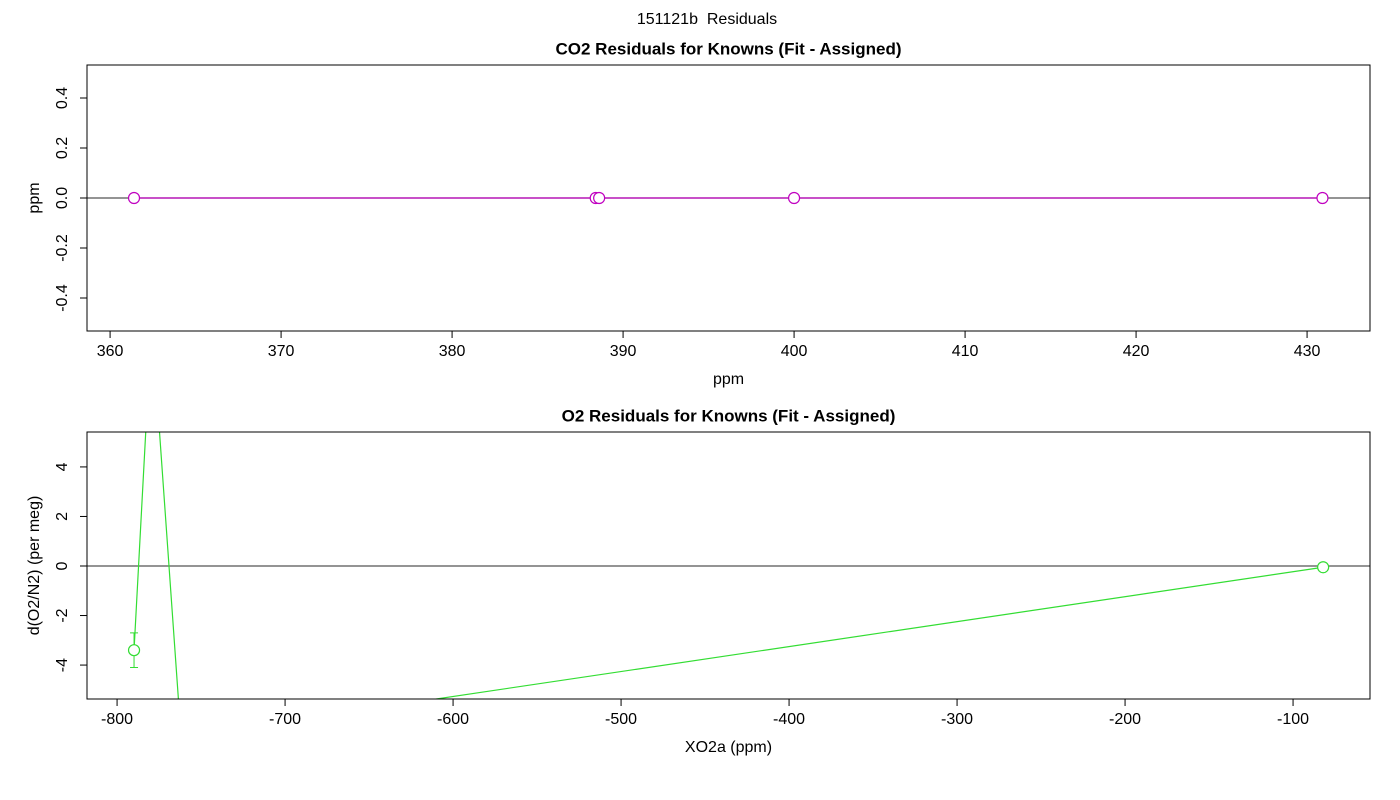 The width and height of the screenshot is (1400, 800). What do you see at coordinates (285, 719) in the screenshot?
I see `x-tick-label: -700` at bounding box center [285, 719].